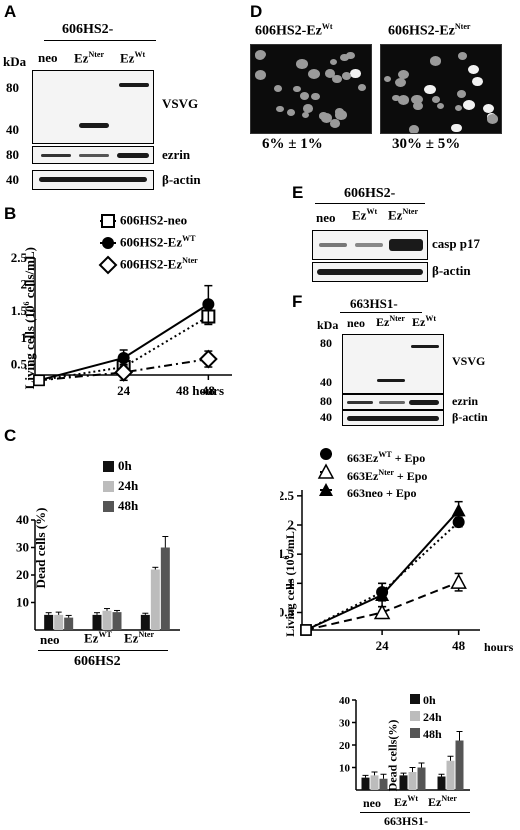 This screenshot has height=830, width=520. What do you see at coordinates (176, 154) in the screenshot?
I see `blot-label-ezrin: ezrin` at bounding box center [176, 154].